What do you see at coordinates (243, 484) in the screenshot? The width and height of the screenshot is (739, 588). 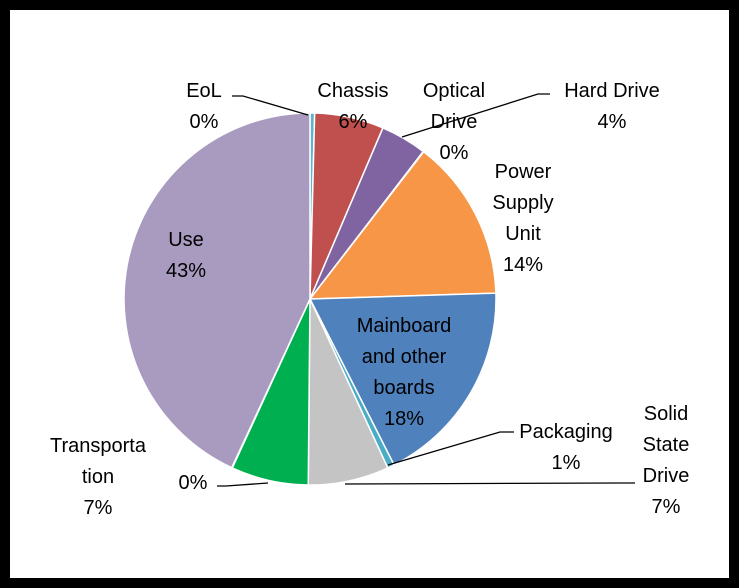 I see `leader-line-unlabeled-small` at bounding box center [243, 484].